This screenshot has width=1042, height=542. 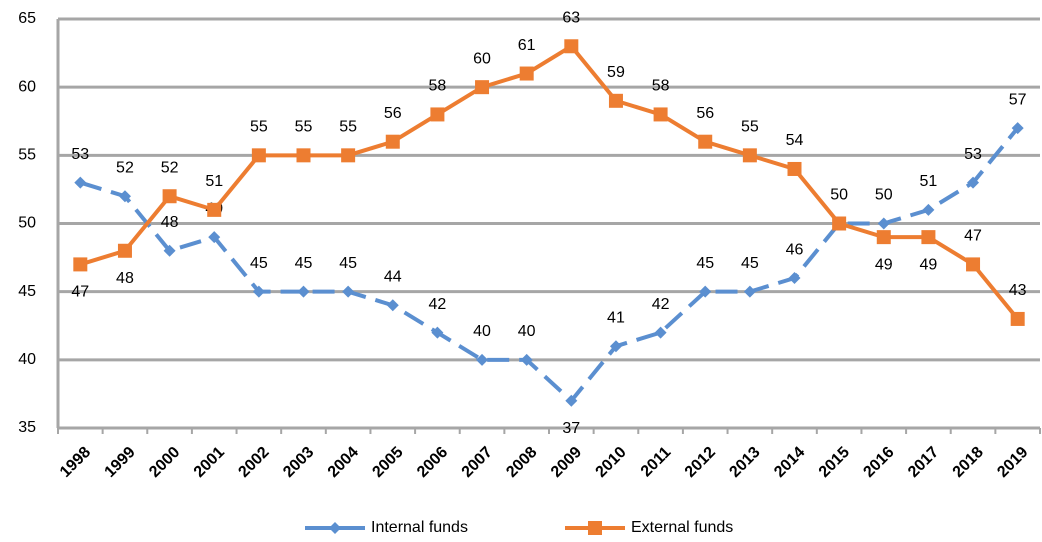 I want to click on data-label: 41, so click(x=616, y=317).